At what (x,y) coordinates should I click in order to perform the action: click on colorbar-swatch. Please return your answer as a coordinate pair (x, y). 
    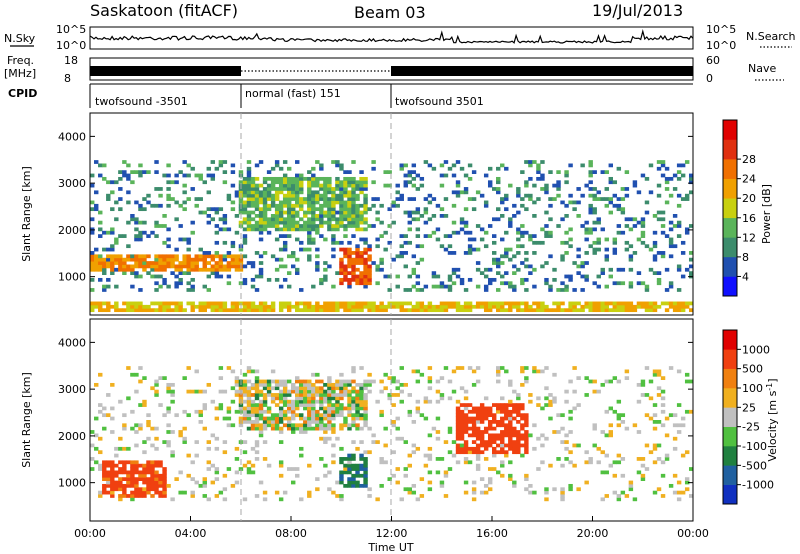
    Looking at the image, I should click on (730, 494).